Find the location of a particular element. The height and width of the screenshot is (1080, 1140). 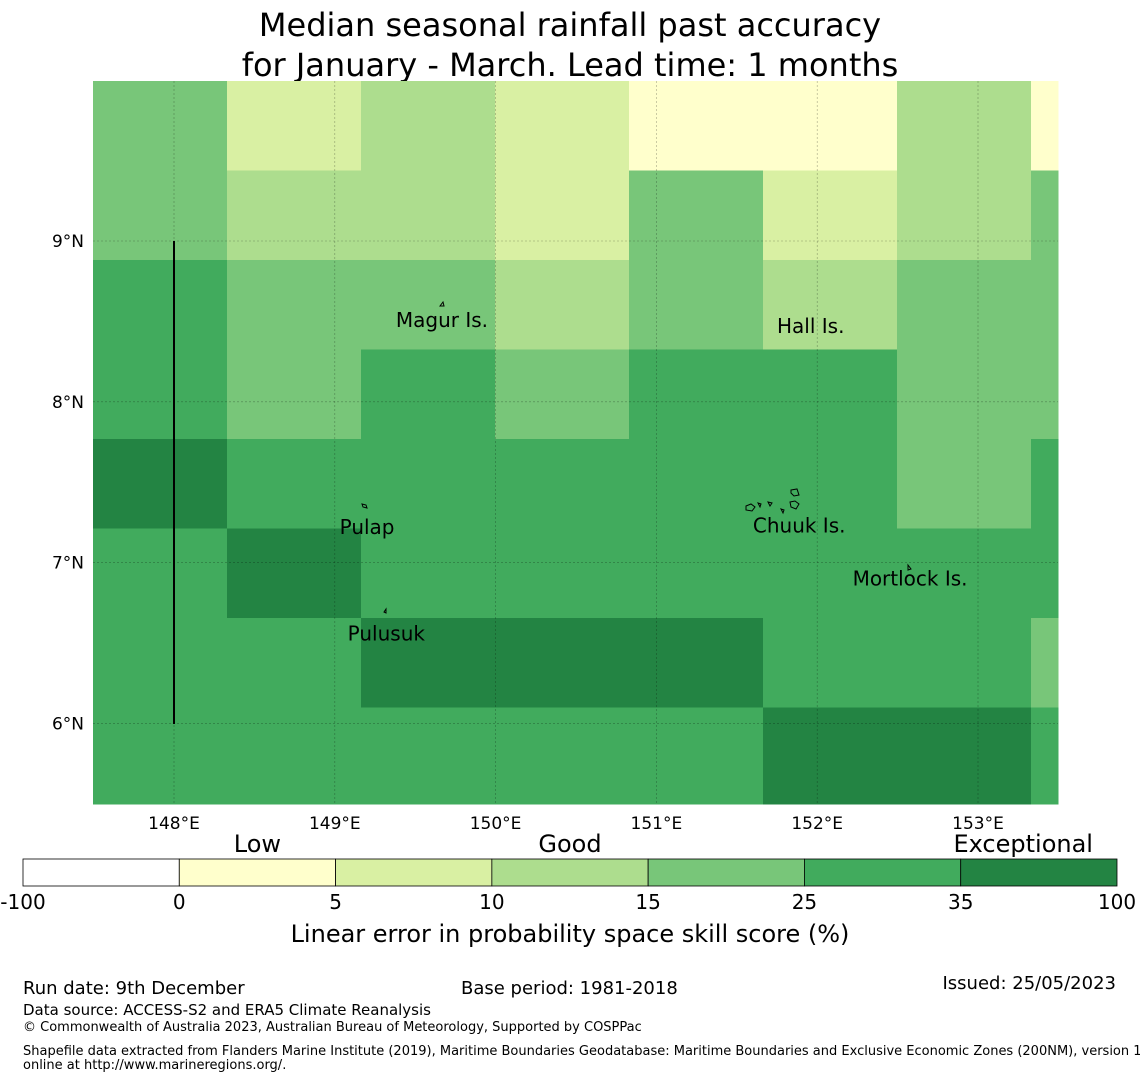

place-label: Hall Is. is located at coordinates (810, 326).